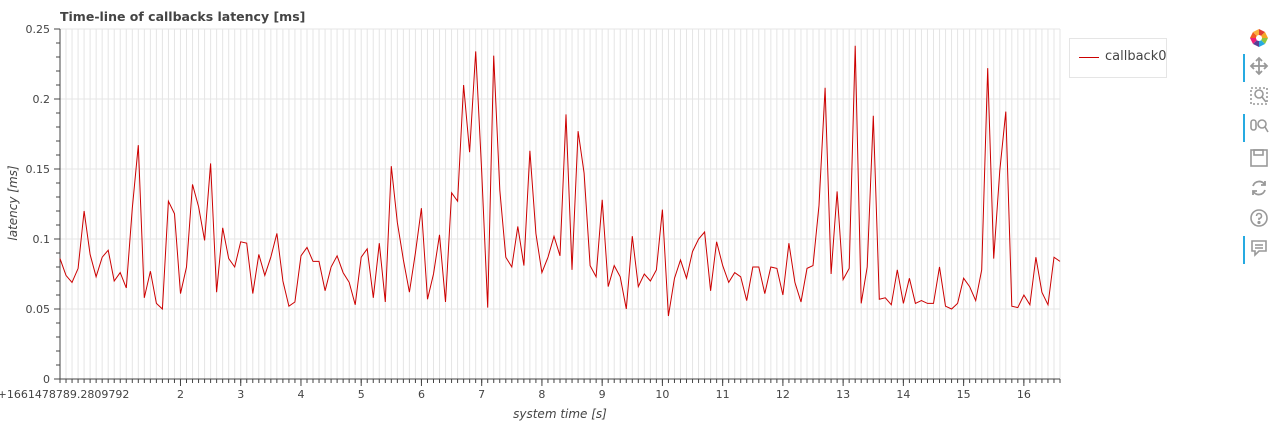 The image size is (1273, 424). Describe the element at coordinates (1136, 56) in the screenshot. I see `legend-label-callback0: callback0` at that location.